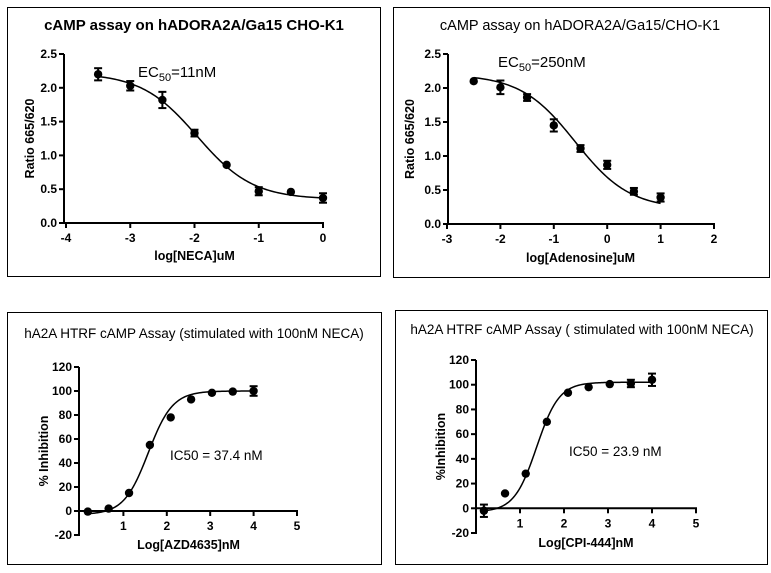  What do you see at coordinates (194, 238) in the screenshot?
I see `x-tick-label: -2` at bounding box center [194, 238].